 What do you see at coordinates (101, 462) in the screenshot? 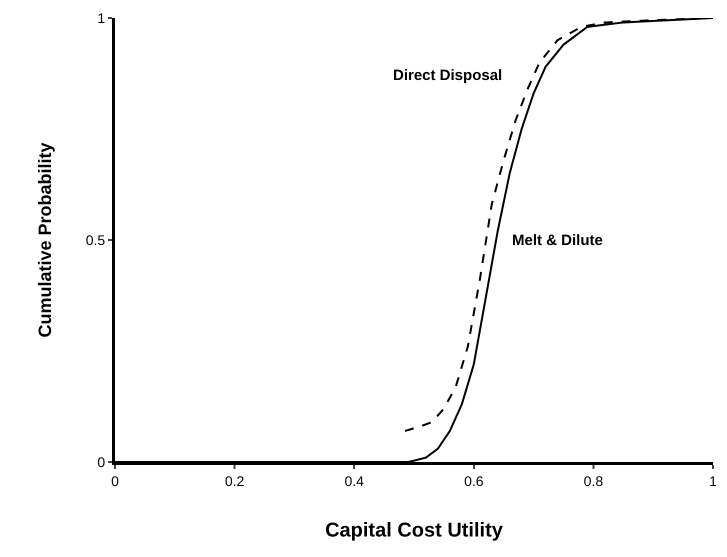
I see `y-tick-label: 0` at bounding box center [101, 462].